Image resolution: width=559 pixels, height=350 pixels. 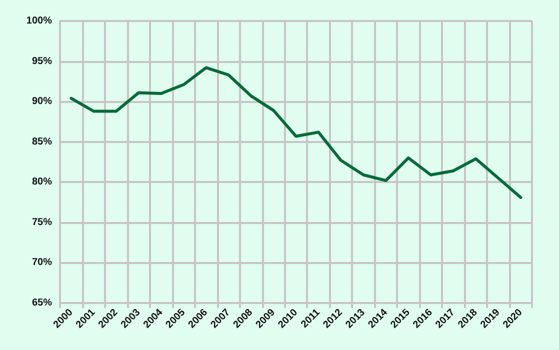 I want to click on y-tick-label: 80%, so click(x=42, y=182).